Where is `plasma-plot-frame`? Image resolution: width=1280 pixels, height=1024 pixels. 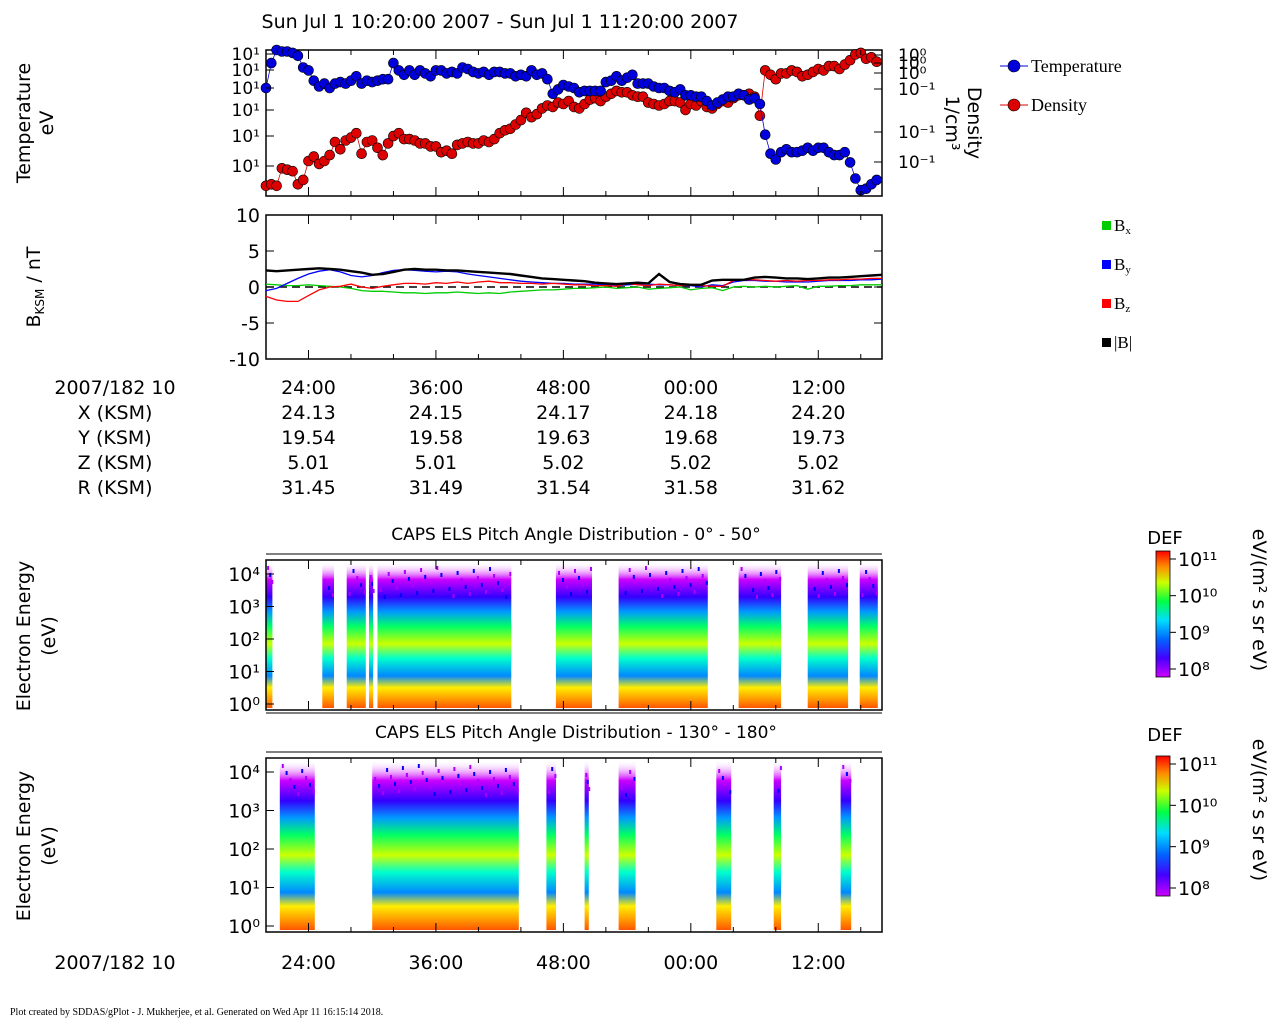 plasma-plot-frame is located at coordinates (574, 123).